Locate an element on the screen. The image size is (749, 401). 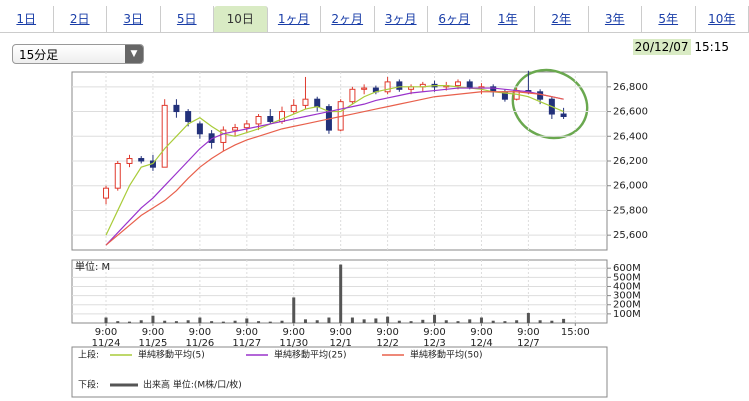
period-tab: 2日 is located at coordinates (80, 19).